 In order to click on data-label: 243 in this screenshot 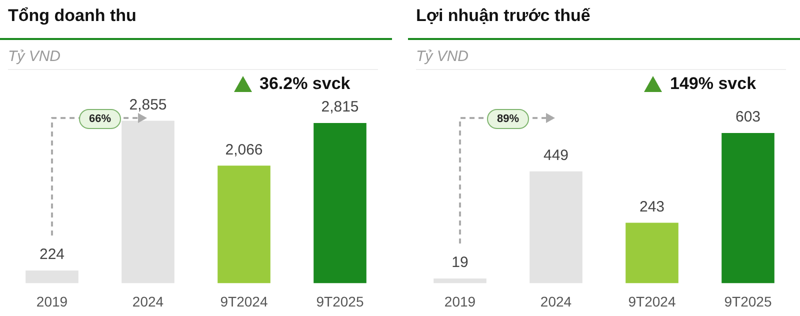, I will do `click(652, 207)`.